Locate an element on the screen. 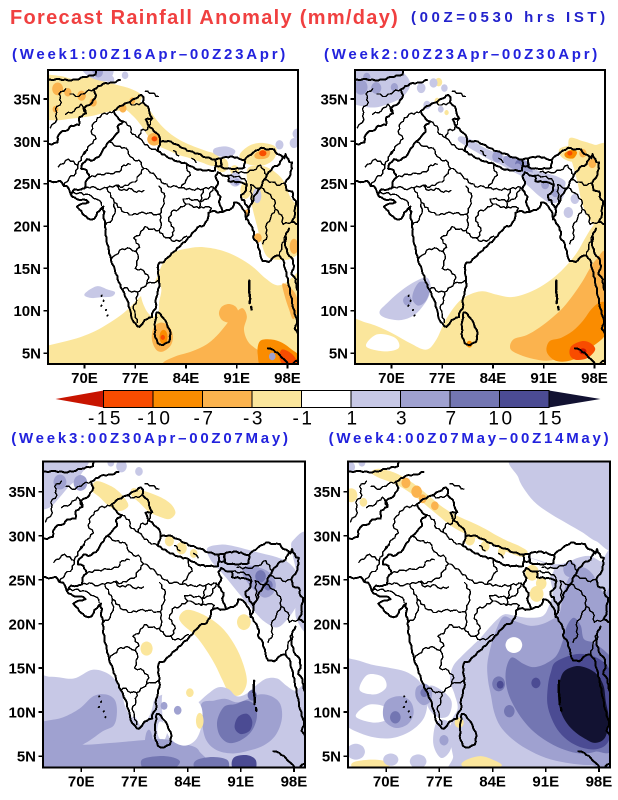  svg-text: 3 is located at coordinates (402, 419).